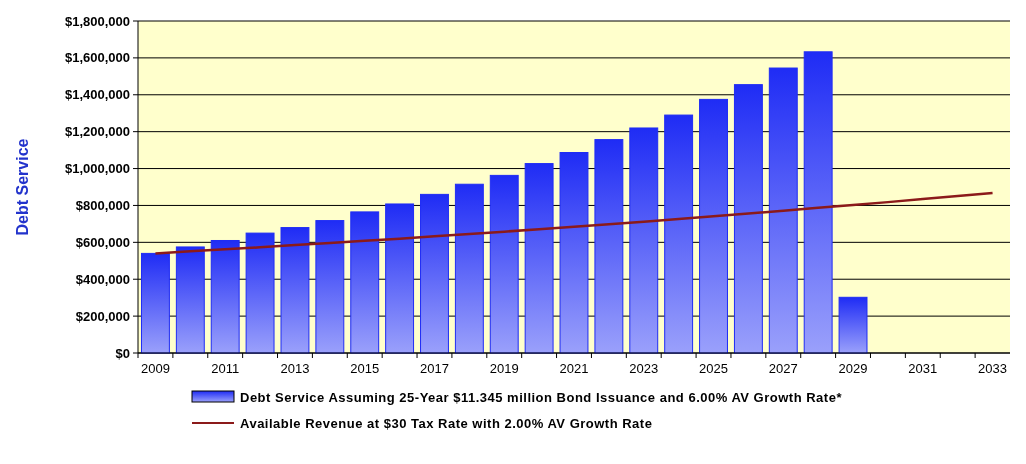  What do you see at coordinates (574, 368) in the screenshot?
I see `x-tick-label: 2021` at bounding box center [574, 368].